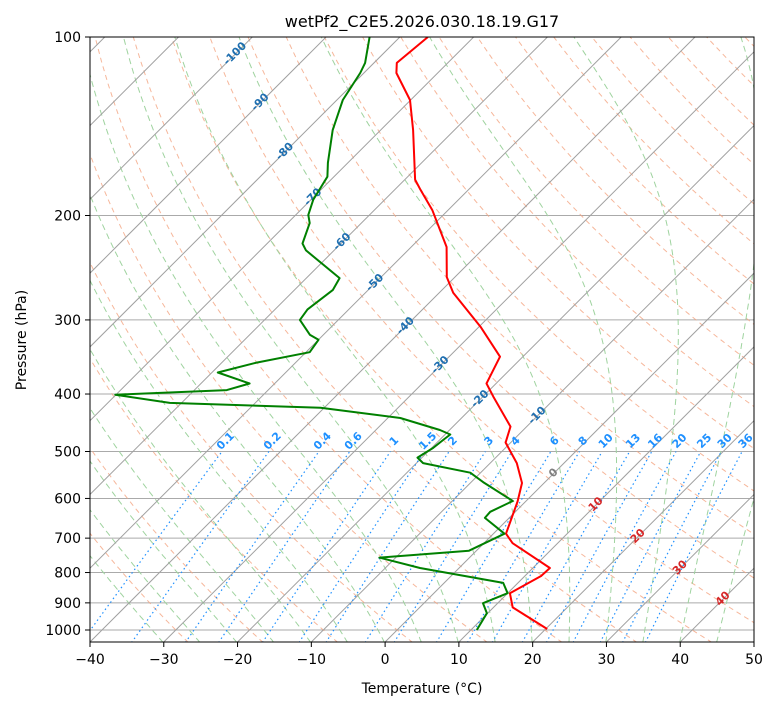  I want to click on y-tick-label: 300, so click(67, 321).